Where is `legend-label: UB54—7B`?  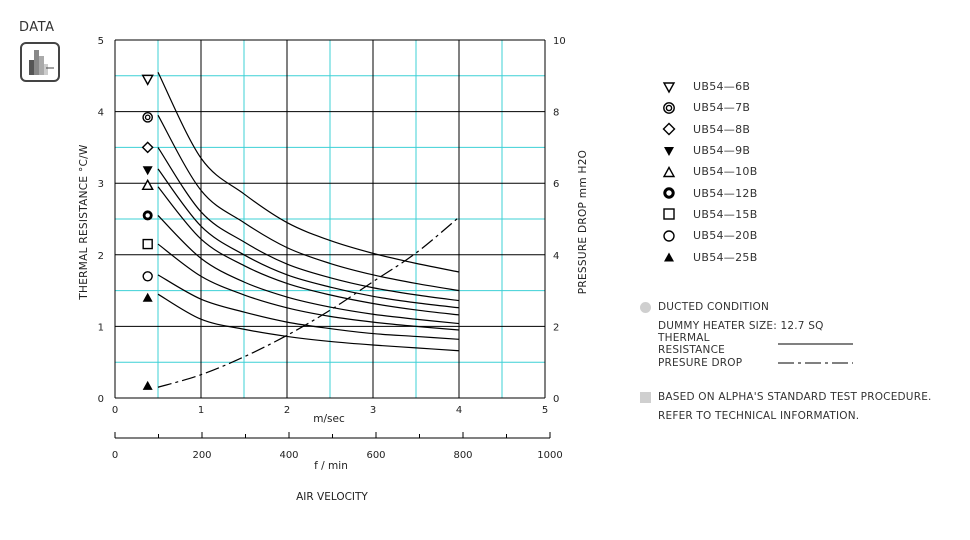
legend-label: UB54—7B is located at coordinates (722, 108).